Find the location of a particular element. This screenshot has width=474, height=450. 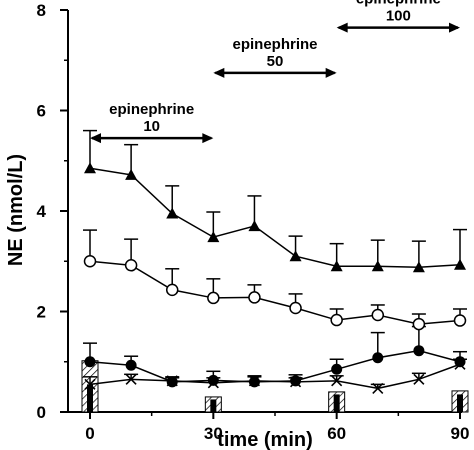

x-tick-label: 90 is located at coordinates (460, 433).